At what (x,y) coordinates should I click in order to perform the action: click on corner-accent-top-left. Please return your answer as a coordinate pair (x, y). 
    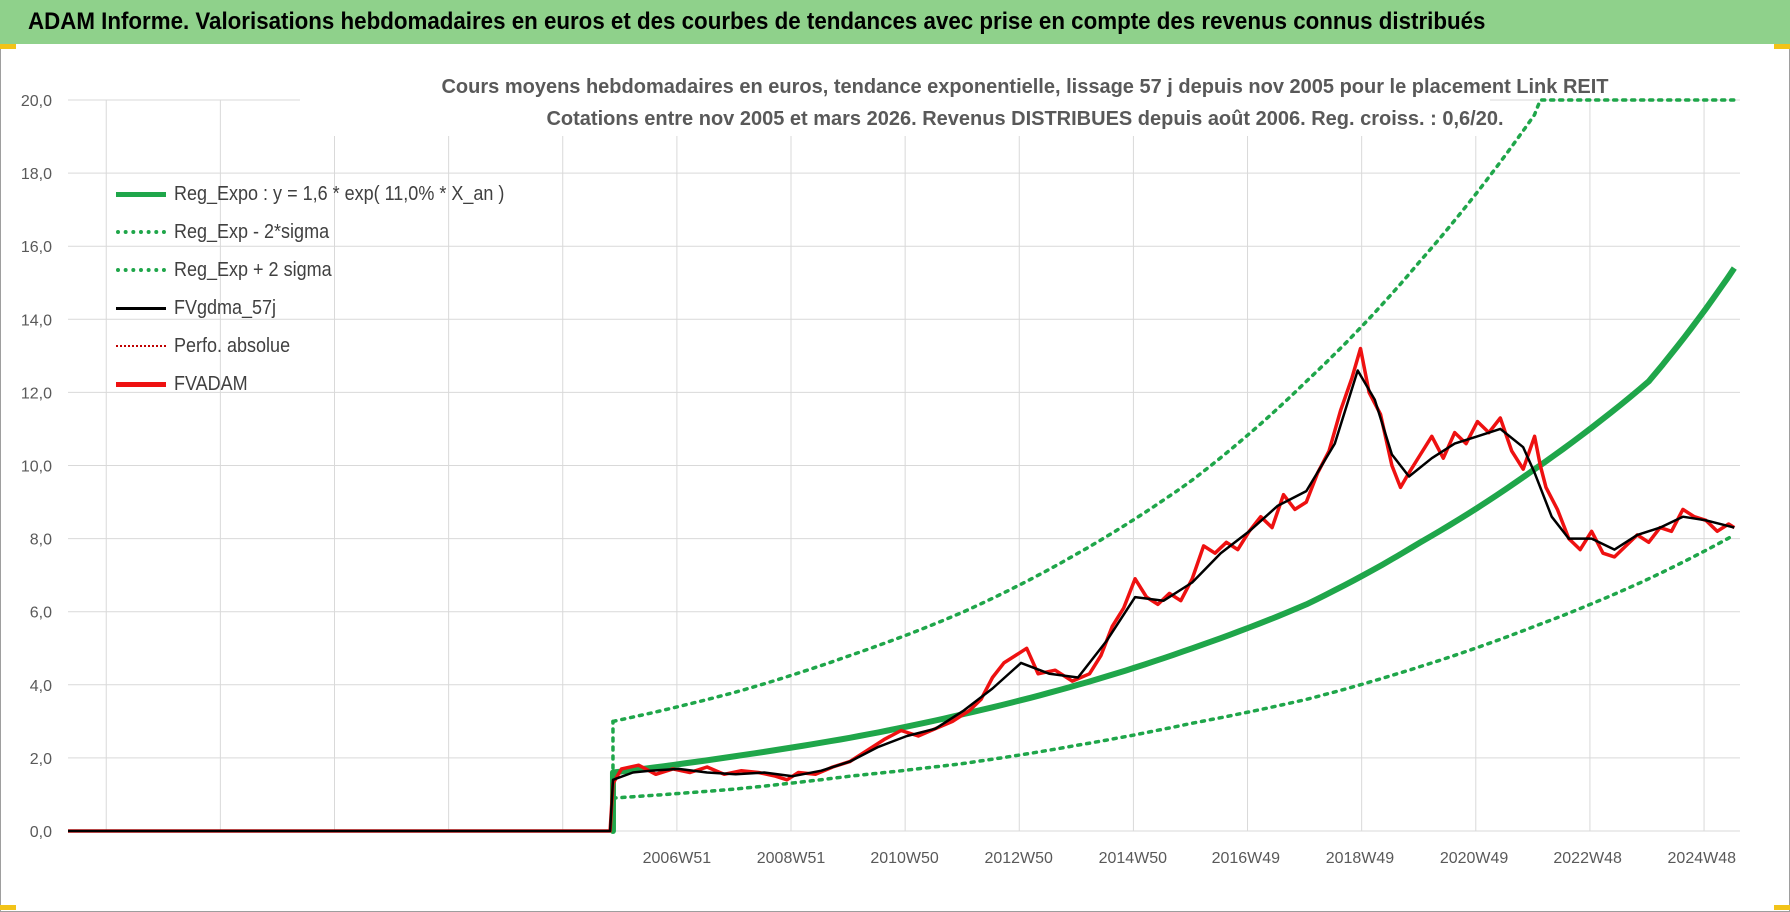
    Looking at the image, I should click on (8, 46).